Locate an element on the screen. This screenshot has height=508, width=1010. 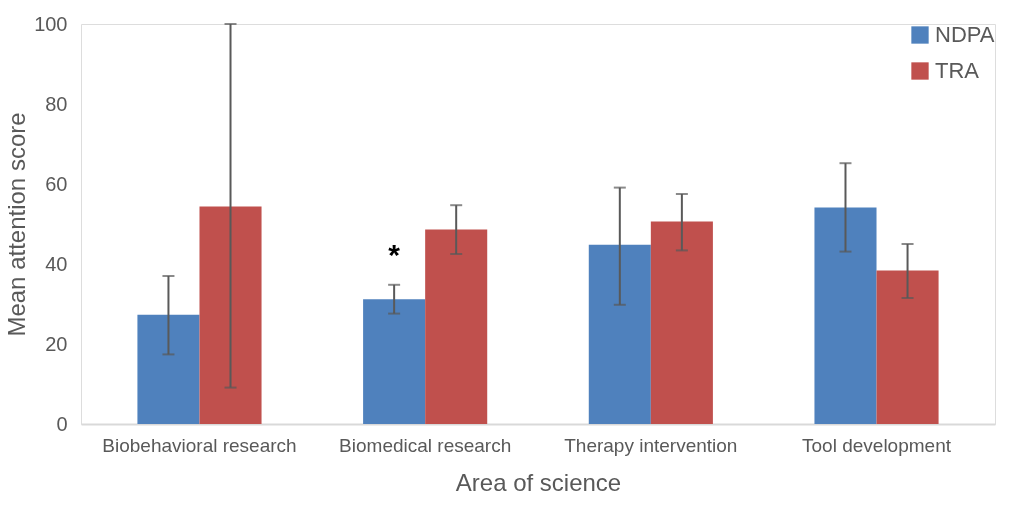
y-axis-title: Mean attention score is located at coordinates (17, 224).